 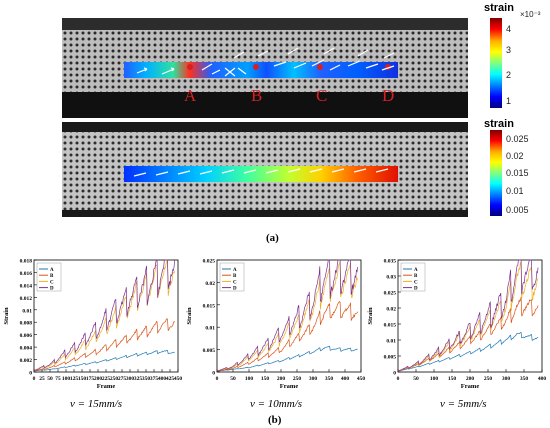 What do you see at coordinates (499, 8) in the screenshot?
I see `colorbar-title-top: strain` at bounding box center [499, 8].